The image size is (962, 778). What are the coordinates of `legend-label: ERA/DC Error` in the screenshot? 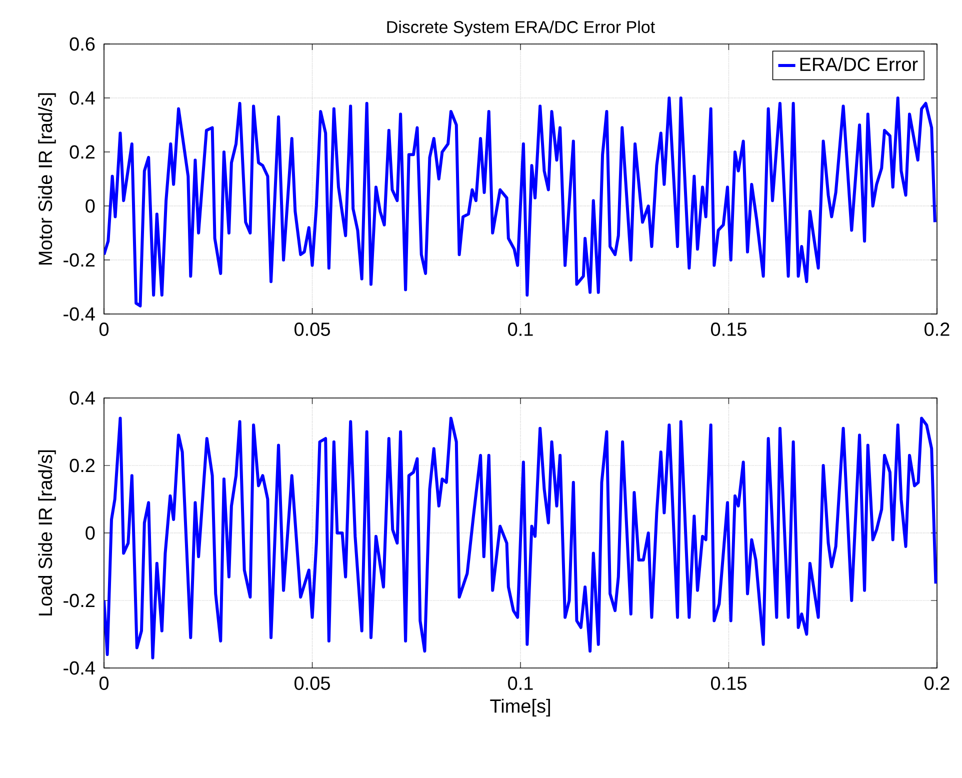 It's located at (859, 64).